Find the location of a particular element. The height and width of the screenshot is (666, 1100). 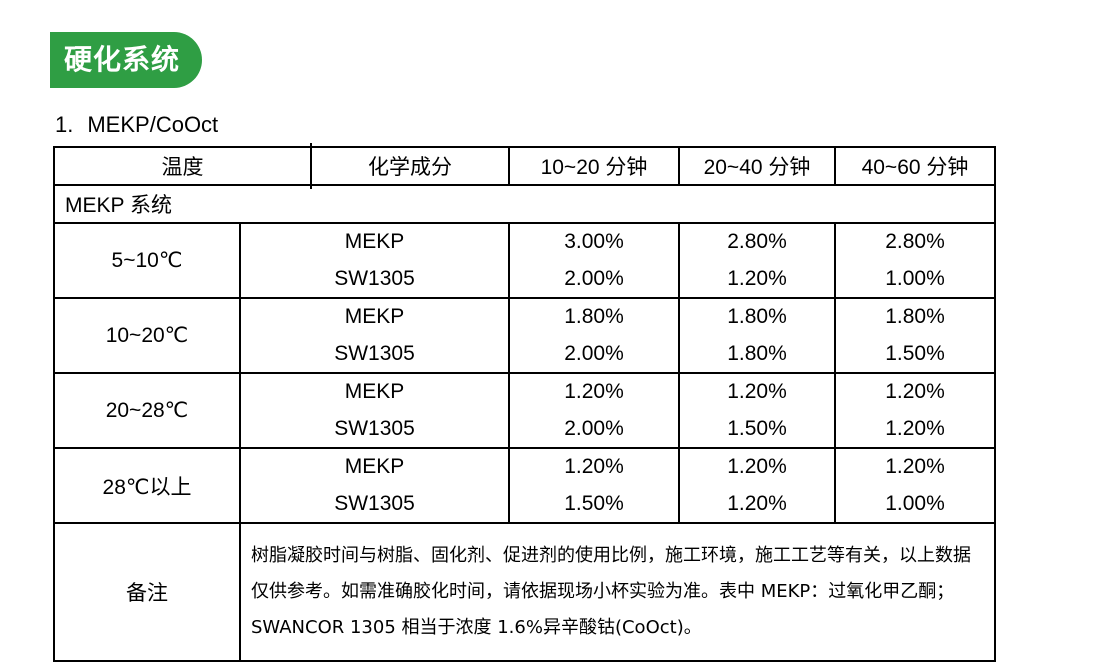

table-row: SW1305 2.00% 1.80% 1.50% is located at coordinates (525, 354).